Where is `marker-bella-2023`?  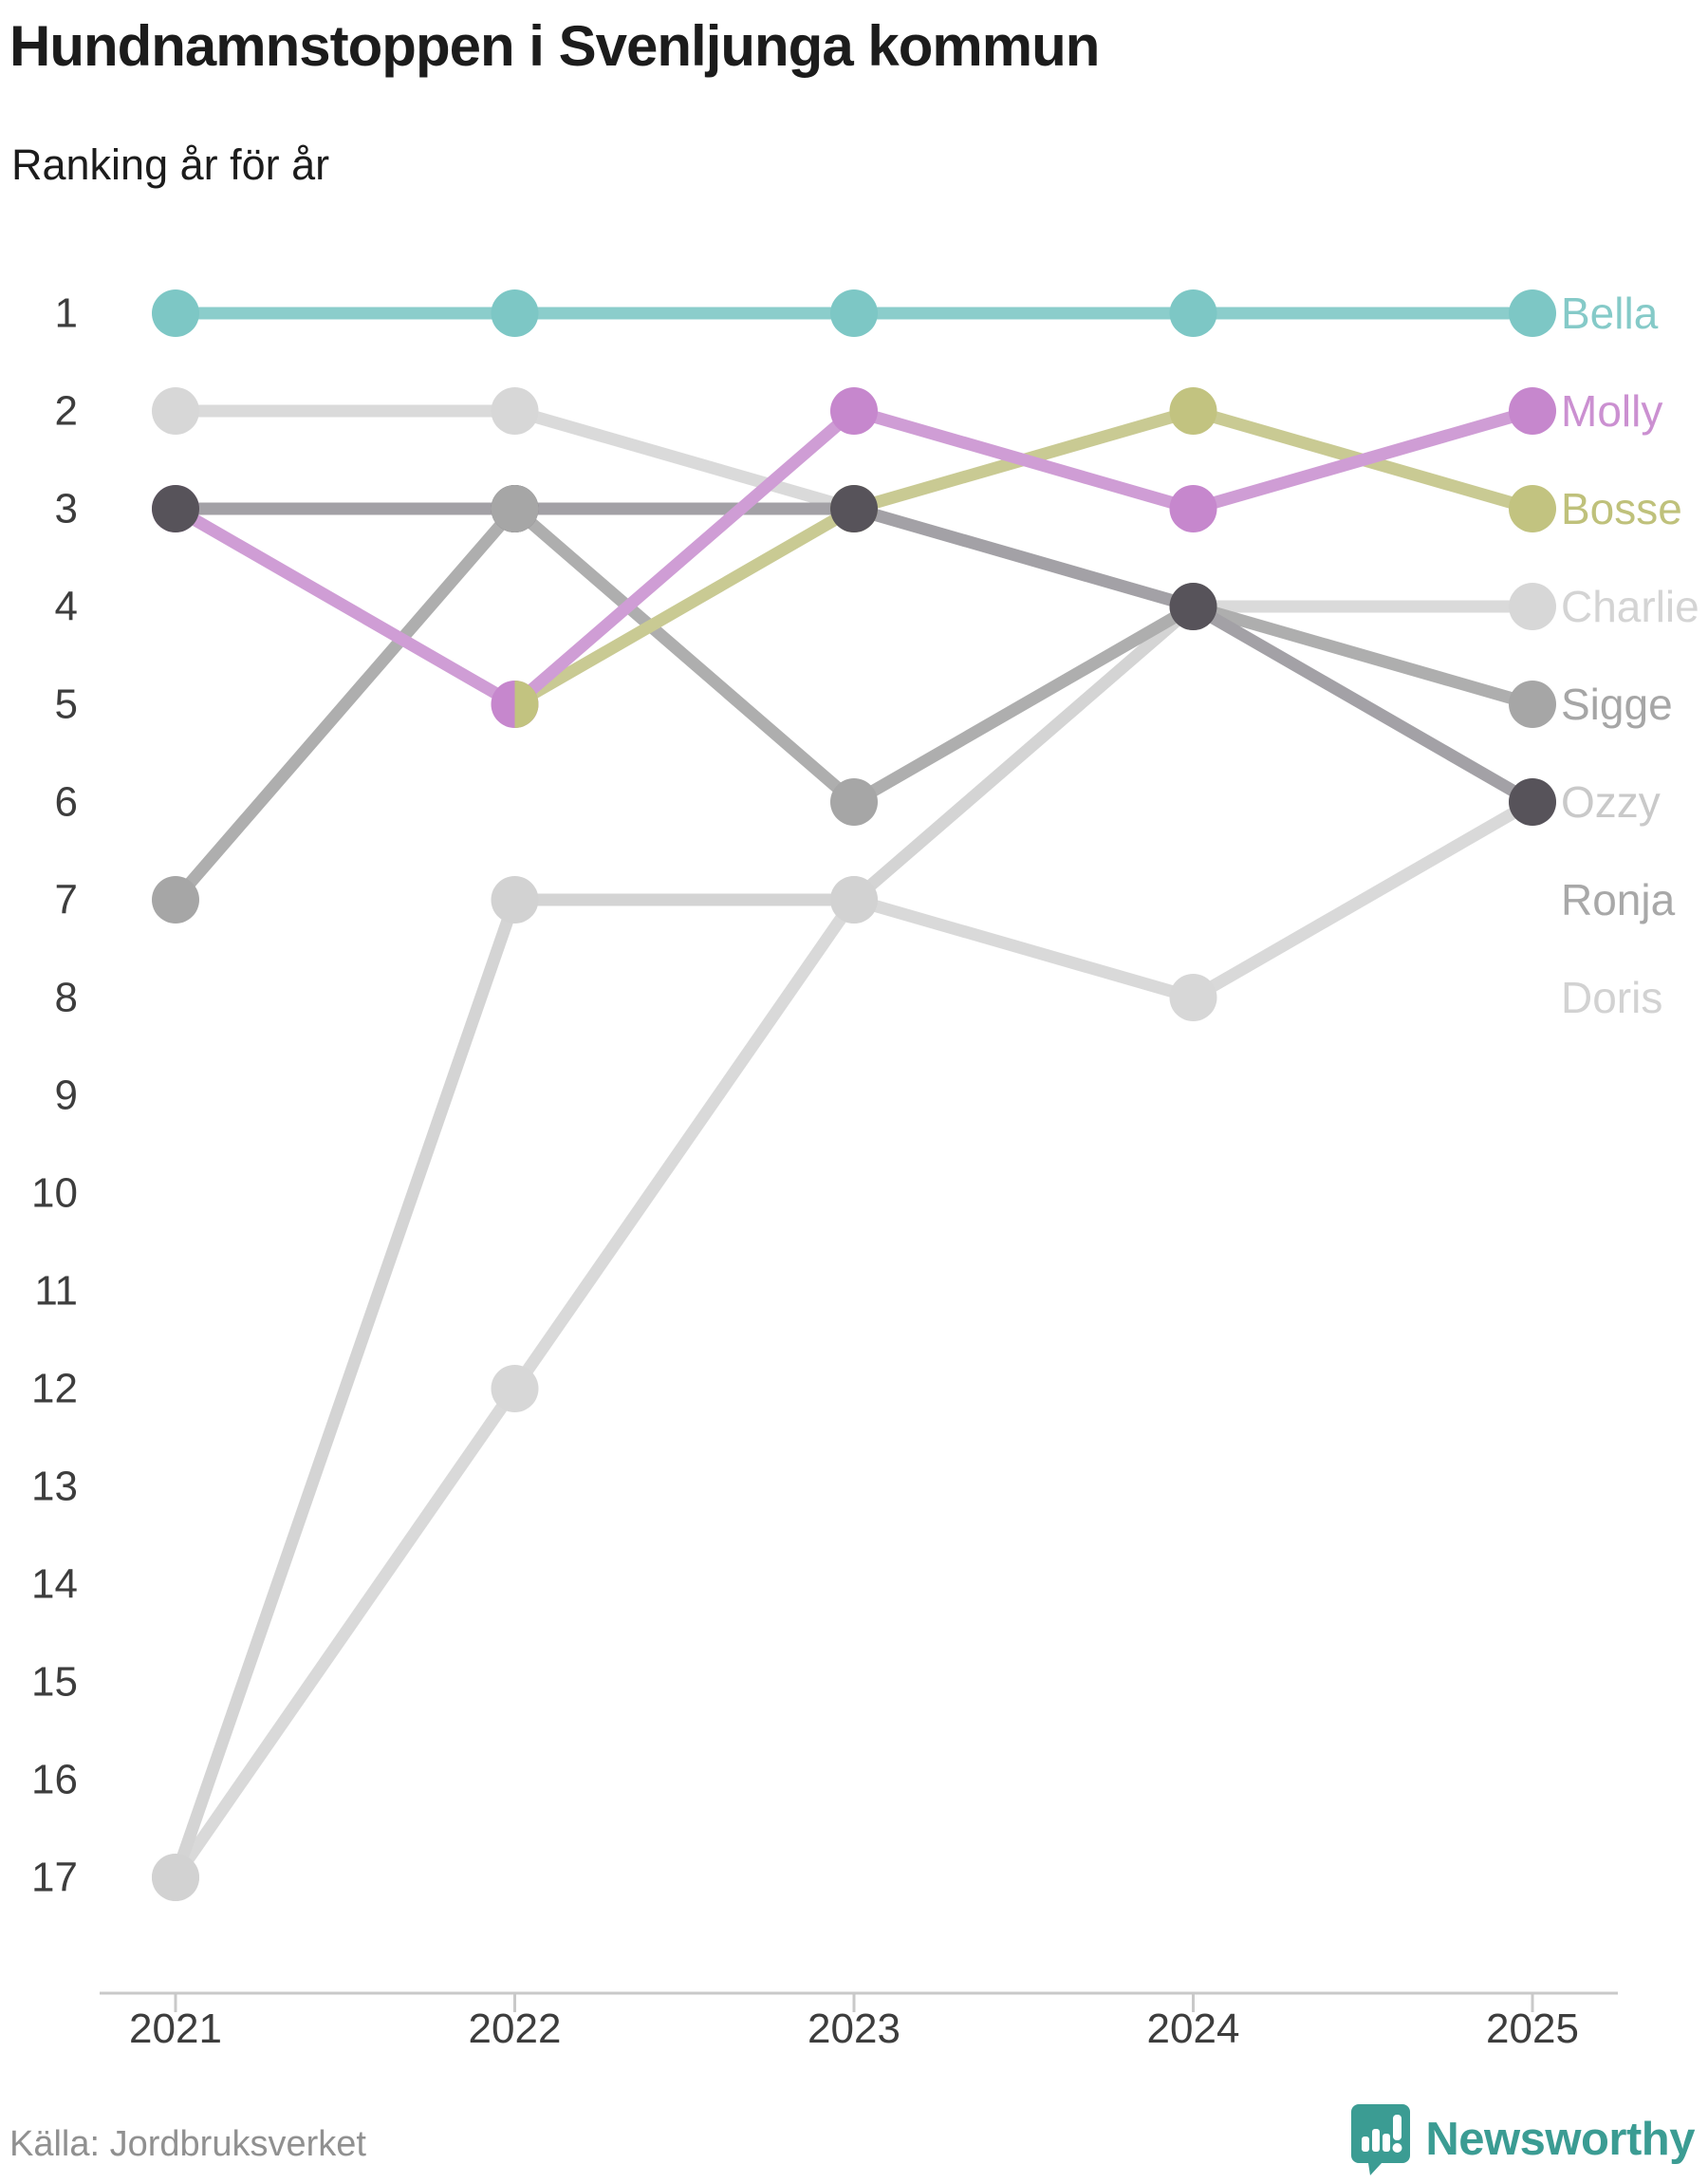 marker-bella-2023 is located at coordinates (854, 313).